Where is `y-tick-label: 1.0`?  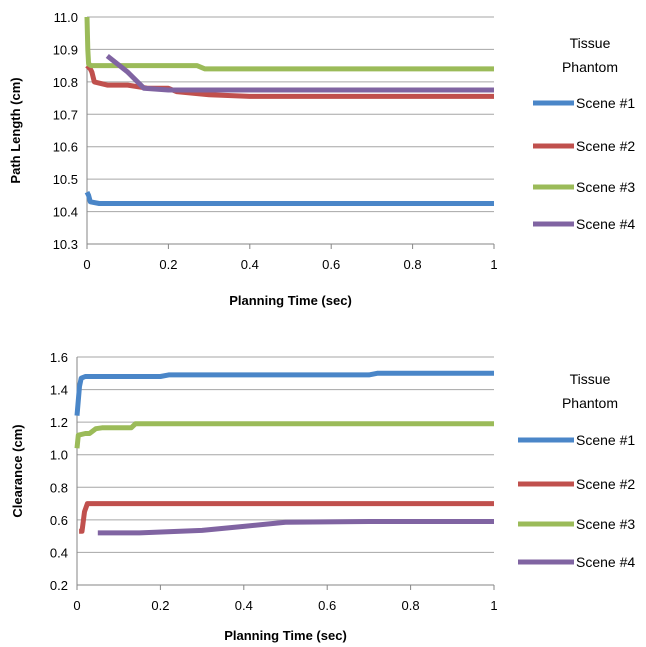
y-tick-label: 1.0 is located at coordinates (59, 455).